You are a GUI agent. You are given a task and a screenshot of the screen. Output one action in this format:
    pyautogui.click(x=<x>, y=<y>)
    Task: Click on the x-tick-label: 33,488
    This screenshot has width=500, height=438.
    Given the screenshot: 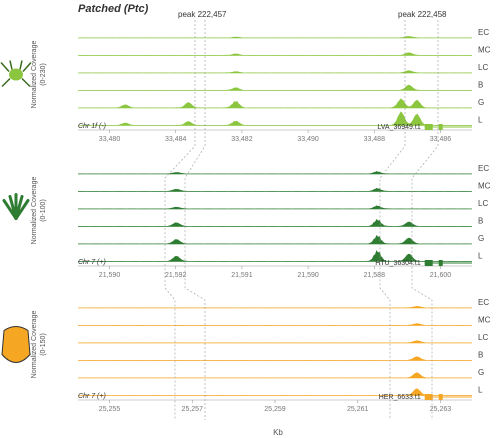 What is the action you would take?
    pyautogui.click(x=375, y=139)
    